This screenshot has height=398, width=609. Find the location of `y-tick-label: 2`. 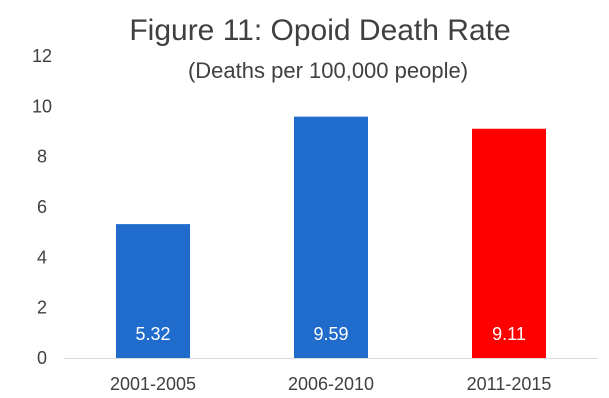

y-tick-label: 2 is located at coordinates (42, 308).